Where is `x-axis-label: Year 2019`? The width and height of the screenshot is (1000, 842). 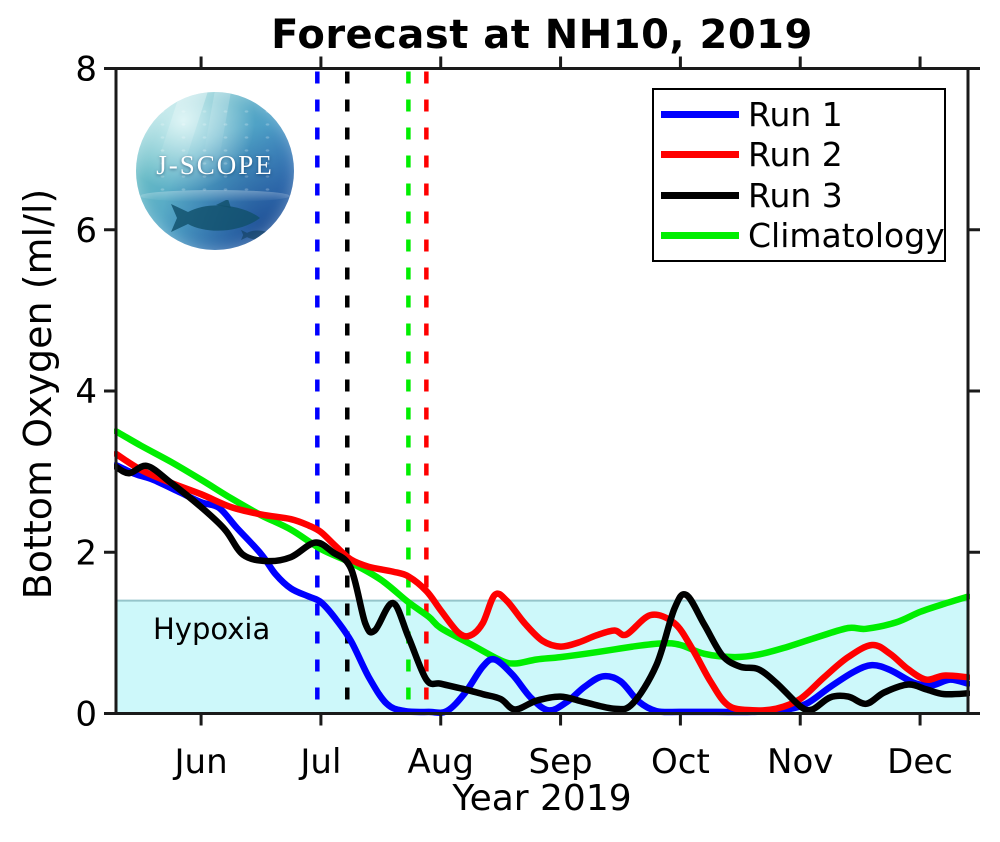 x-axis-label: Year 2019 is located at coordinates (542, 798).